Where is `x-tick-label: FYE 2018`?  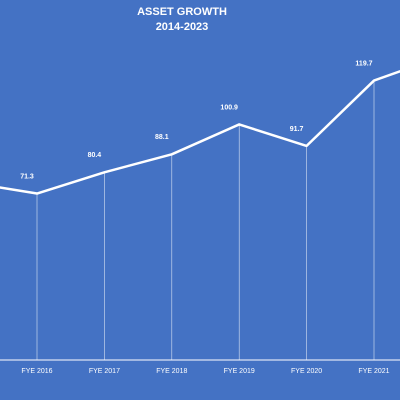
x-tick-label: FYE 2018 is located at coordinates (171, 371).